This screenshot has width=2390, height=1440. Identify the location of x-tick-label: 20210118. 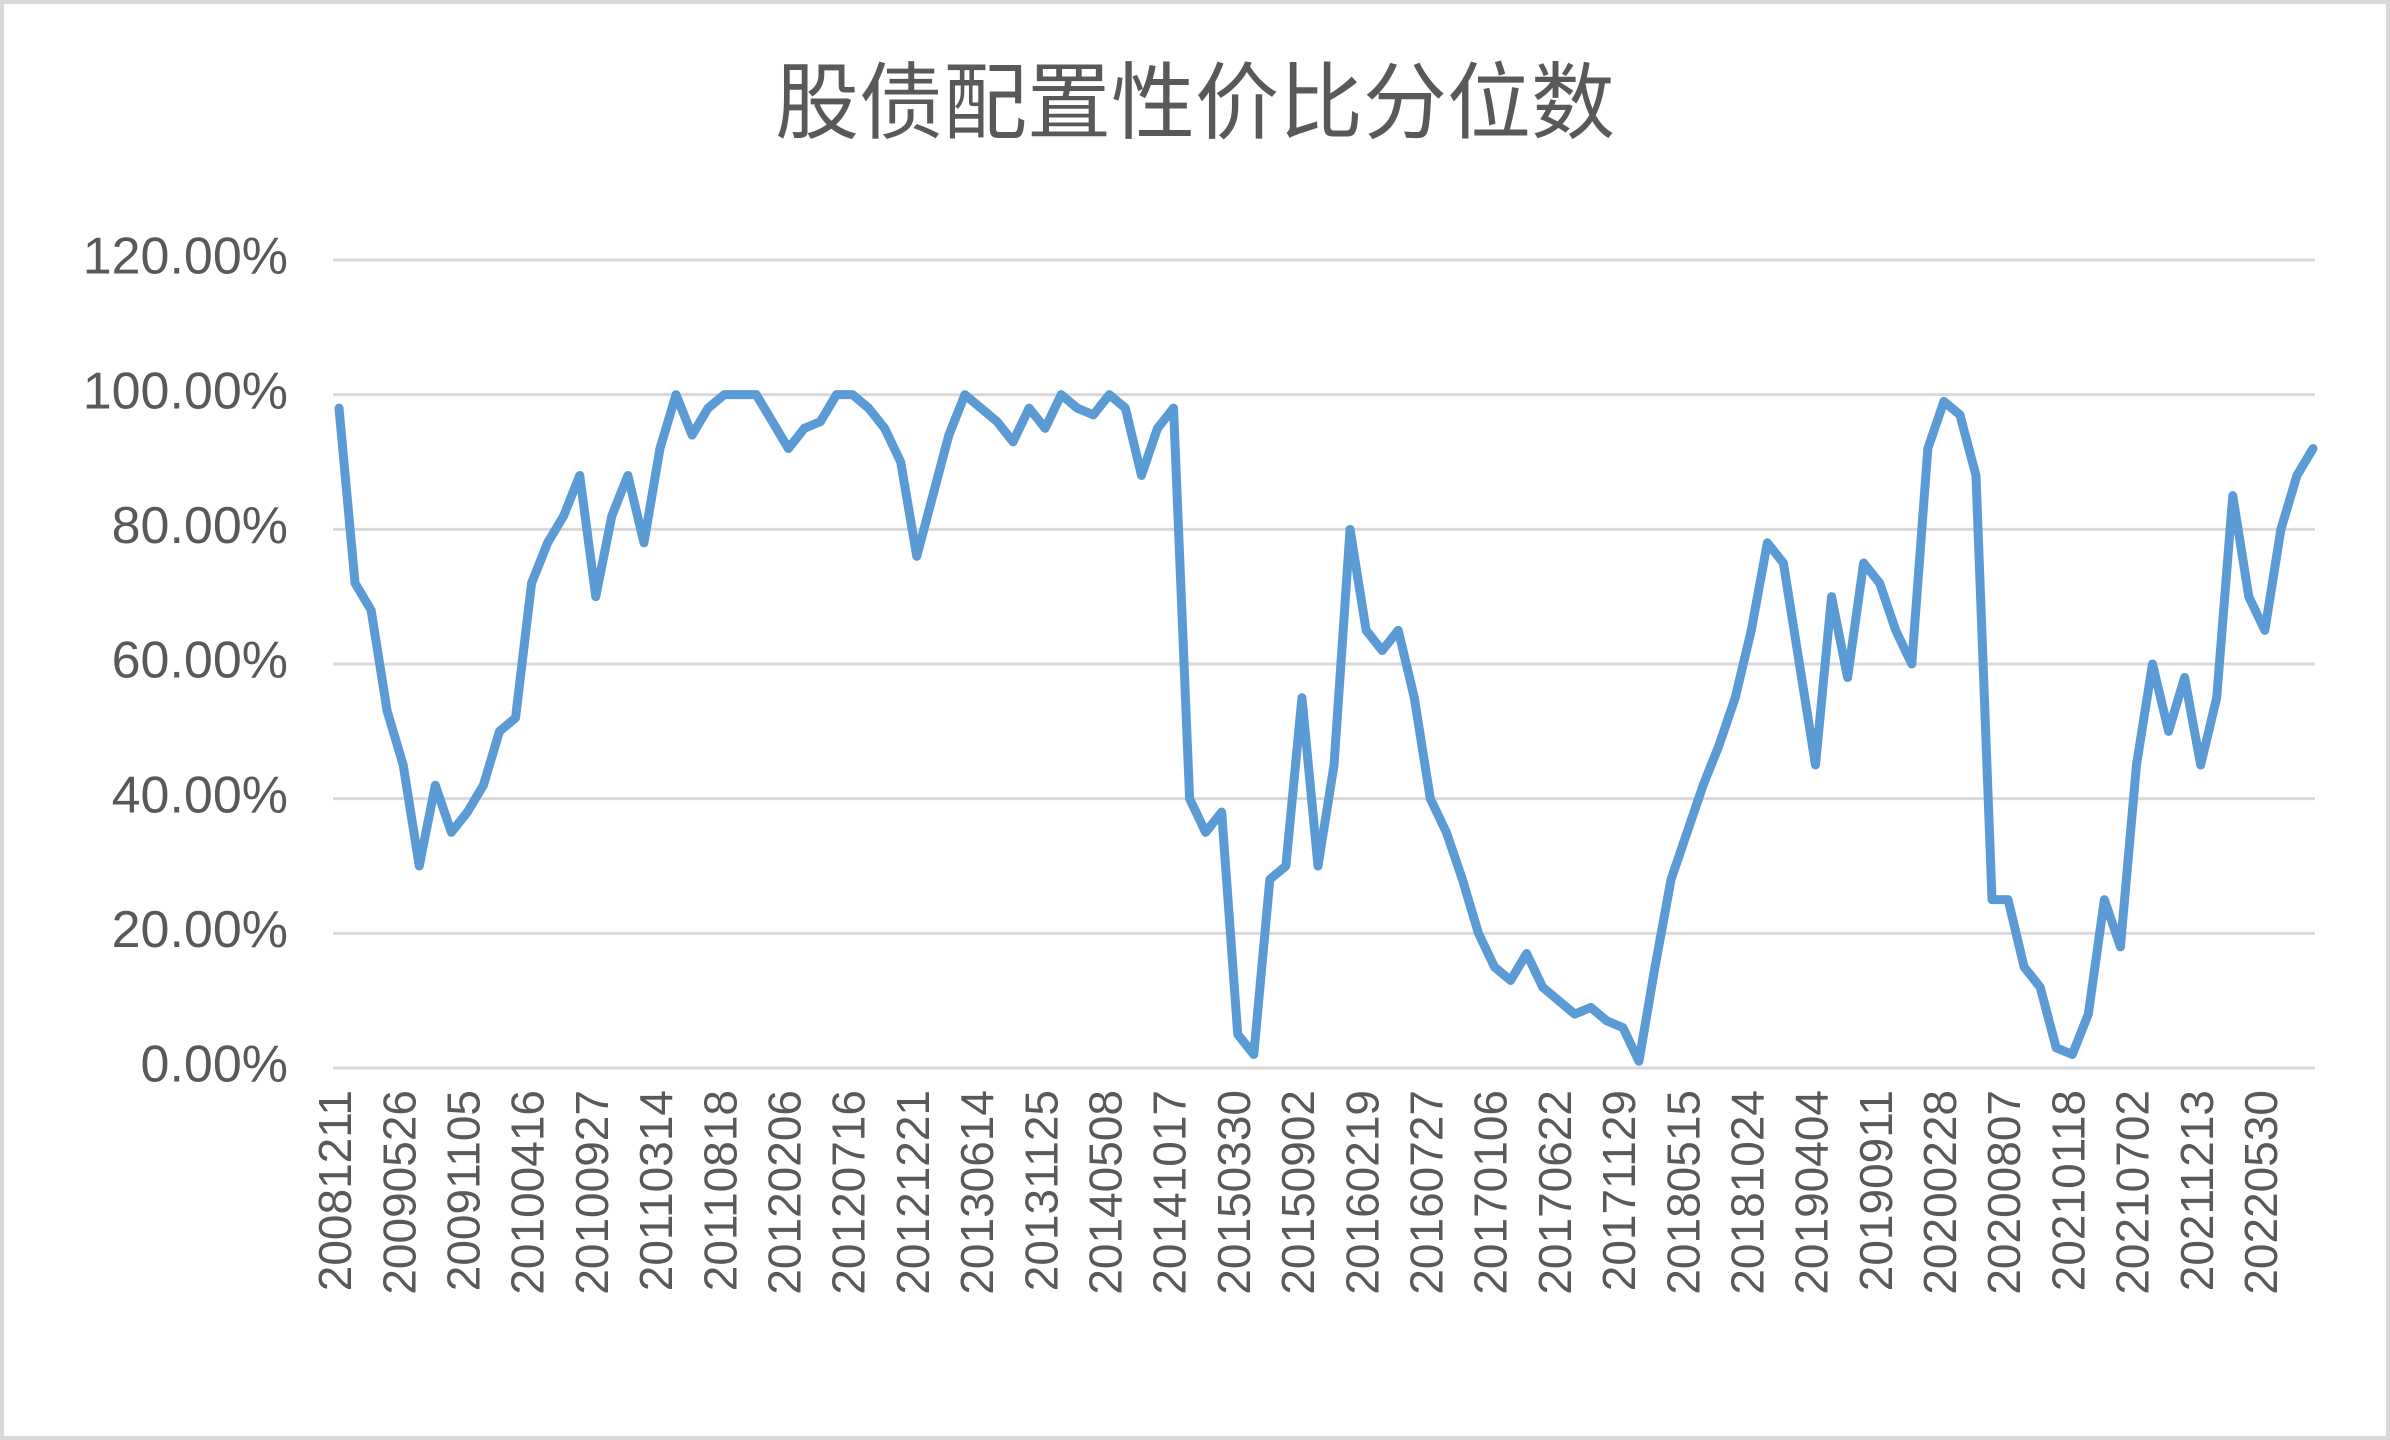
(2068, 1190).